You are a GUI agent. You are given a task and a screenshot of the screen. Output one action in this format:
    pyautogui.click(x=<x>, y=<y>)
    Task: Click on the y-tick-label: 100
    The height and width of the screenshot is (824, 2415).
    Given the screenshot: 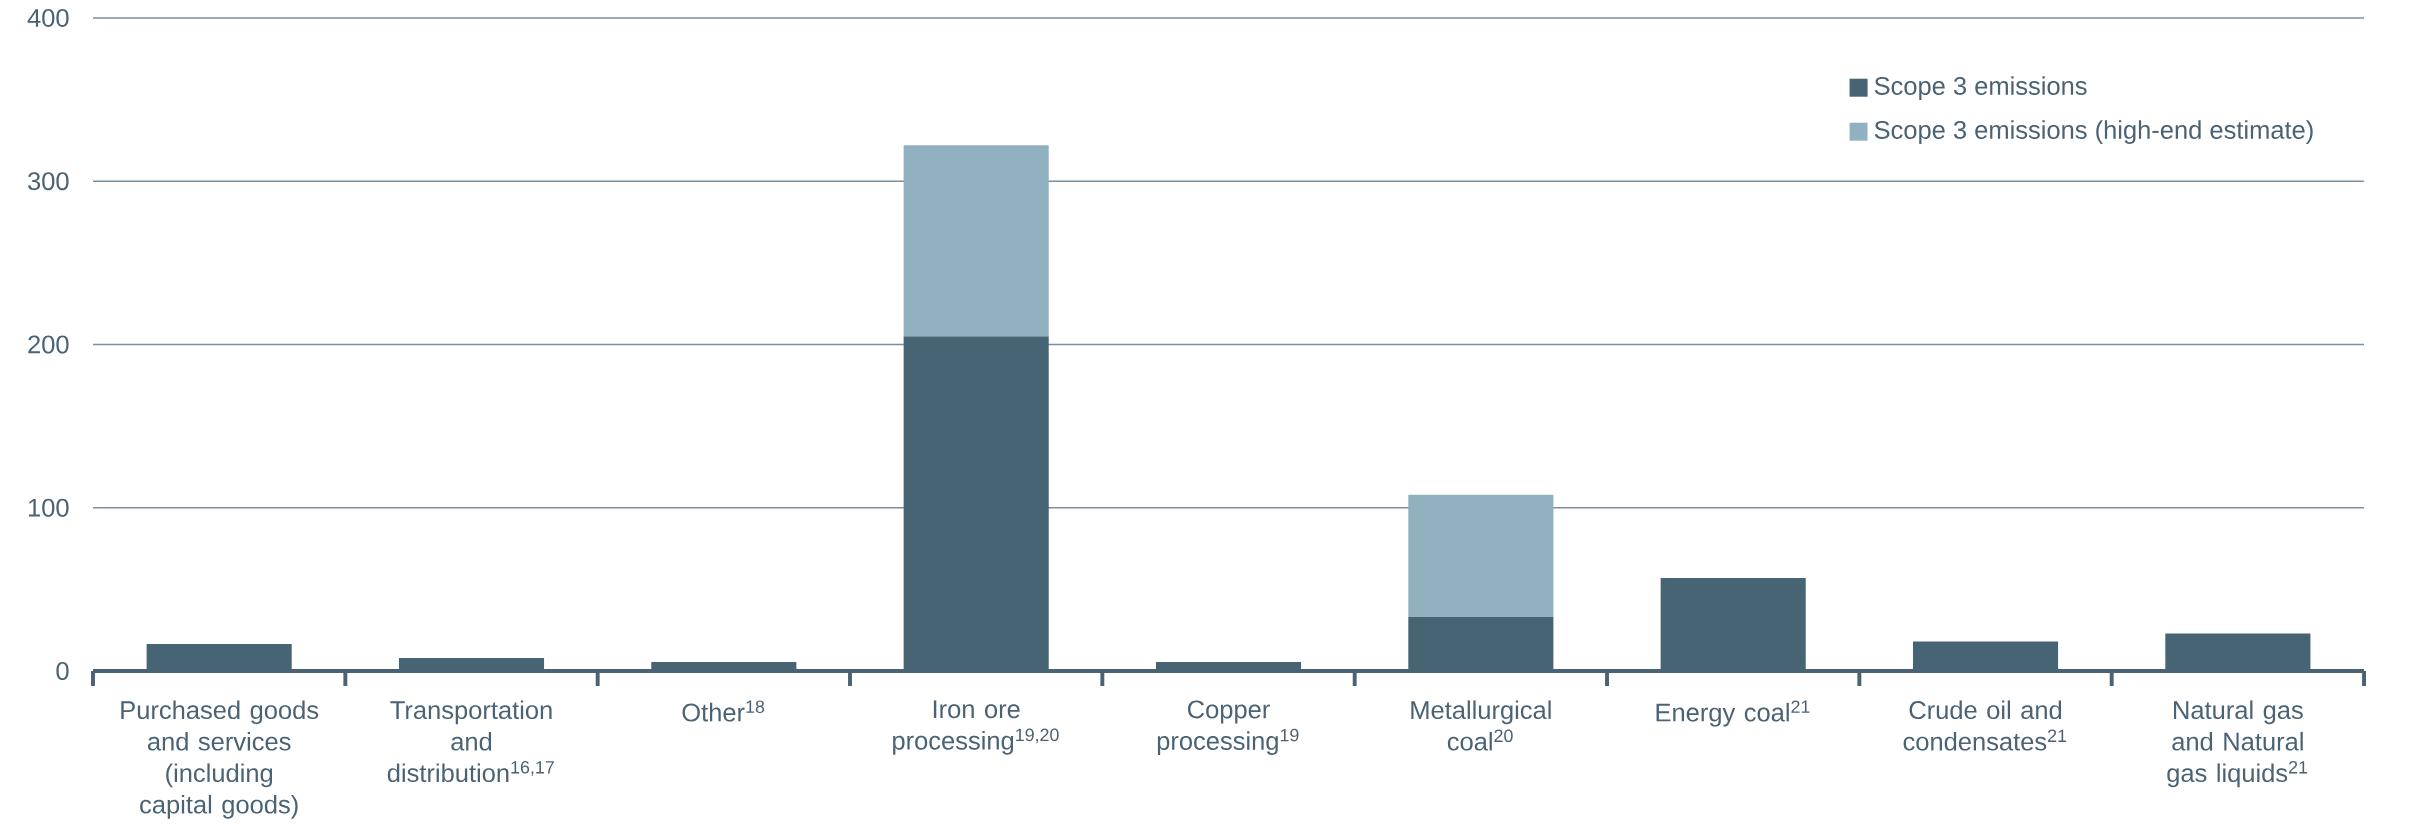 What is the action you would take?
    pyautogui.click(x=48, y=507)
    